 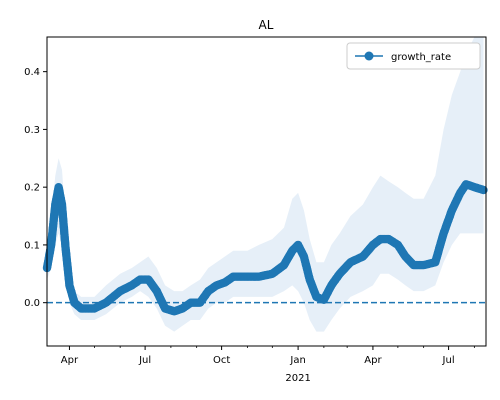 I want to click on x-tick-label: Oct, so click(x=221, y=360).